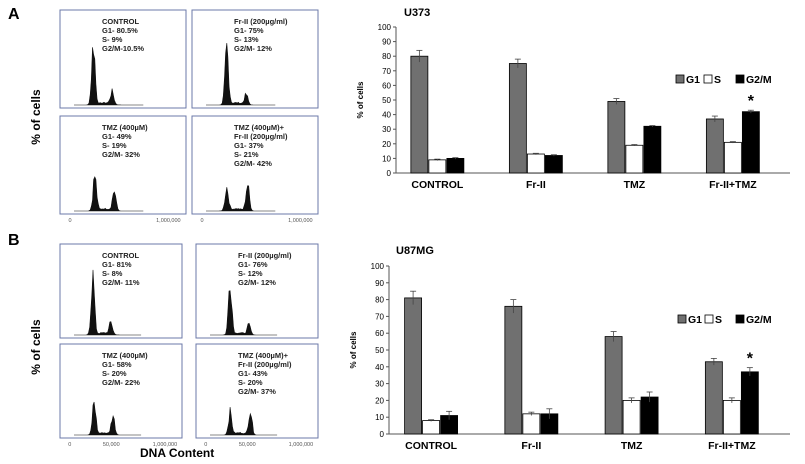 This screenshot has height=464, width=805. Describe the element at coordinates (417, 13) in the screenshot. I see `chart-title: U373` at that location.